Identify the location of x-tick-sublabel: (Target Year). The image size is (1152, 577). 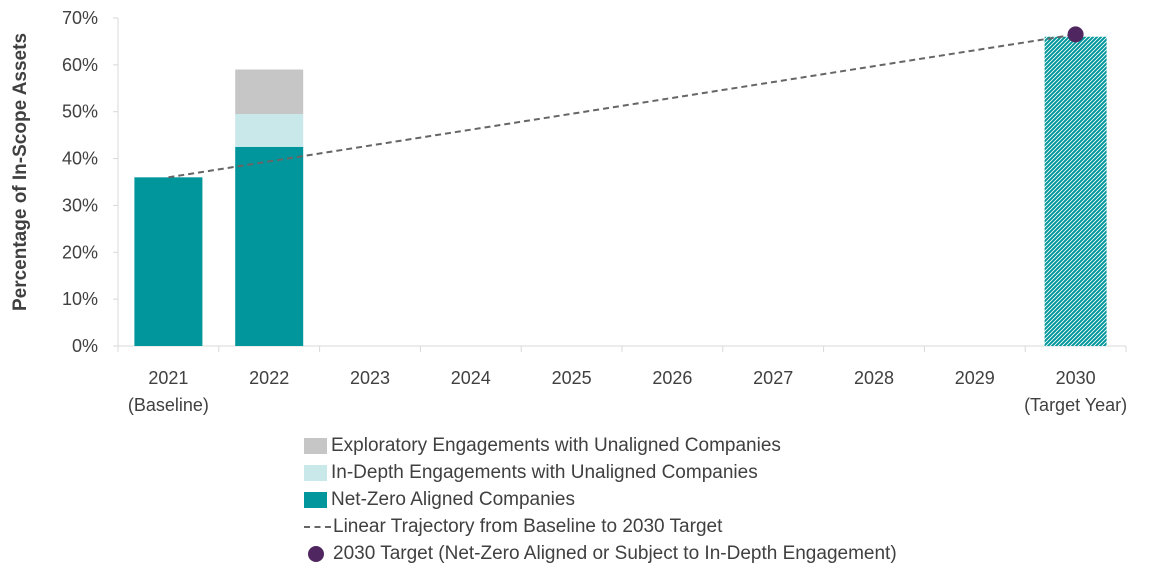
(1075, 405).